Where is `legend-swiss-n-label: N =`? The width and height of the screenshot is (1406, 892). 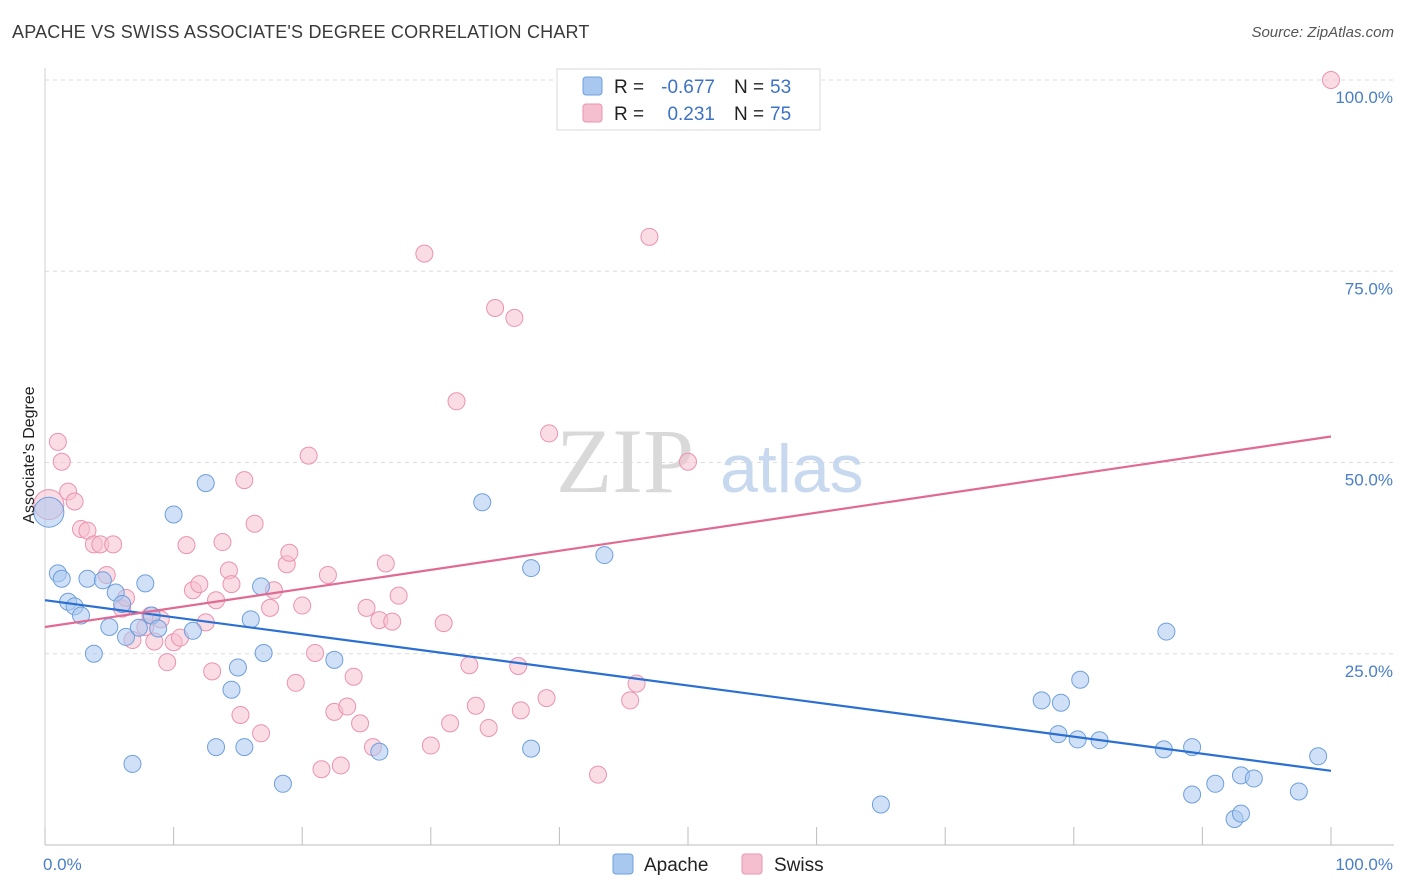
legend-swiss-n-label: N = is located at coordinates (749, 114).